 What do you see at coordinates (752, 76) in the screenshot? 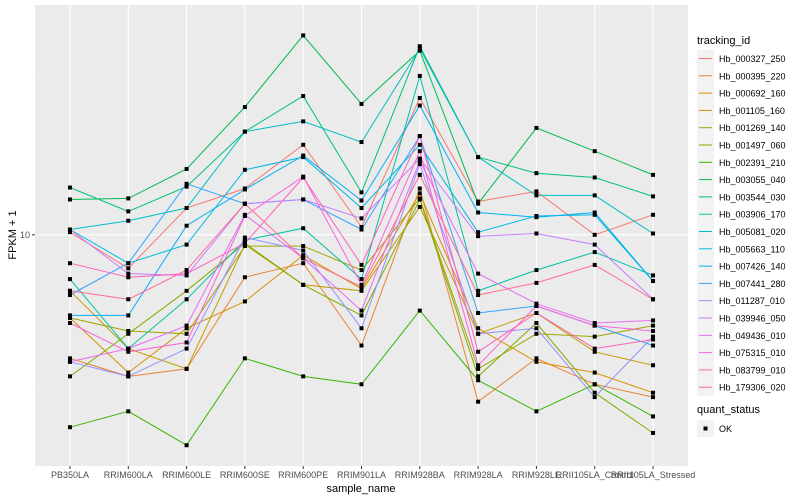
I see `legend-label: Hb_000395_220` at bounding box center [752, 76].